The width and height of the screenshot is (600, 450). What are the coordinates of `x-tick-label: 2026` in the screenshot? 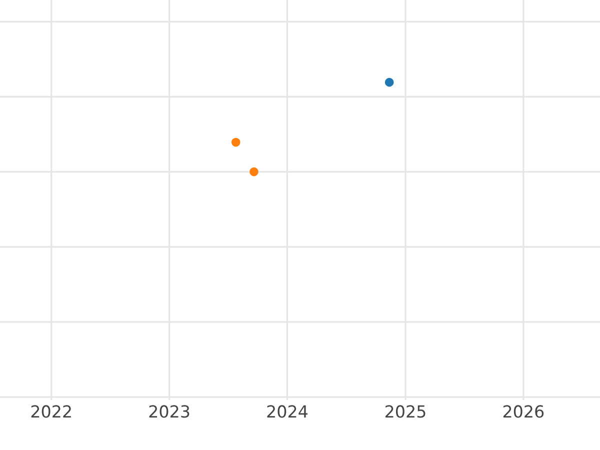 It's located at (523, 411).